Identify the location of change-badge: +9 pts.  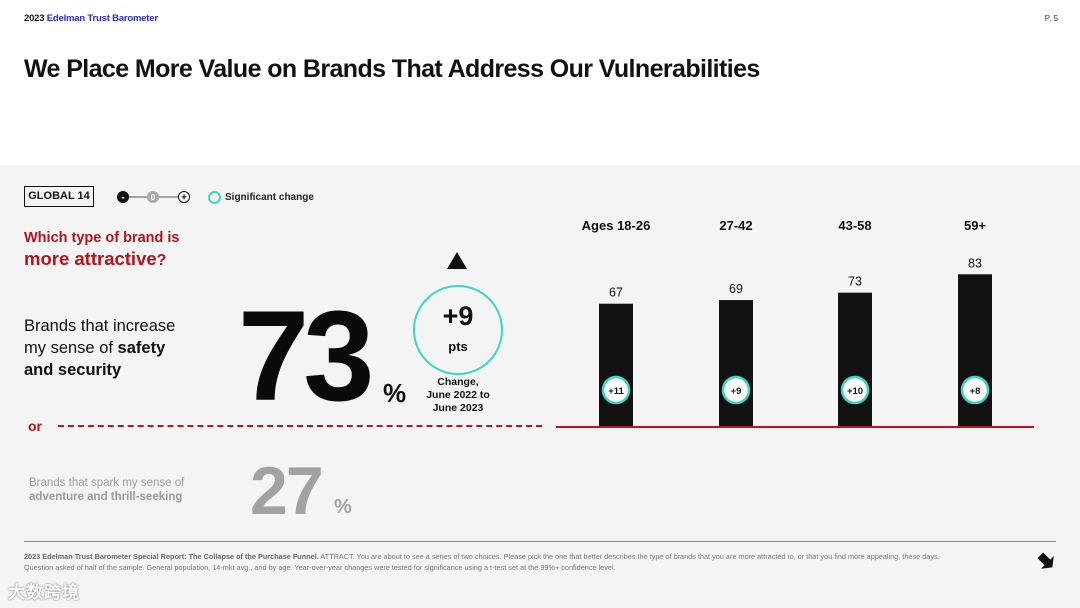
(458, 330).